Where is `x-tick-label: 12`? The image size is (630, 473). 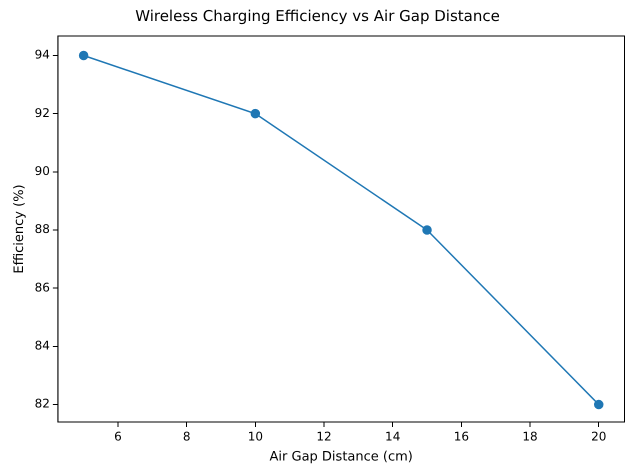 x-tick-label: 12 is located at coordinates (324, 436).